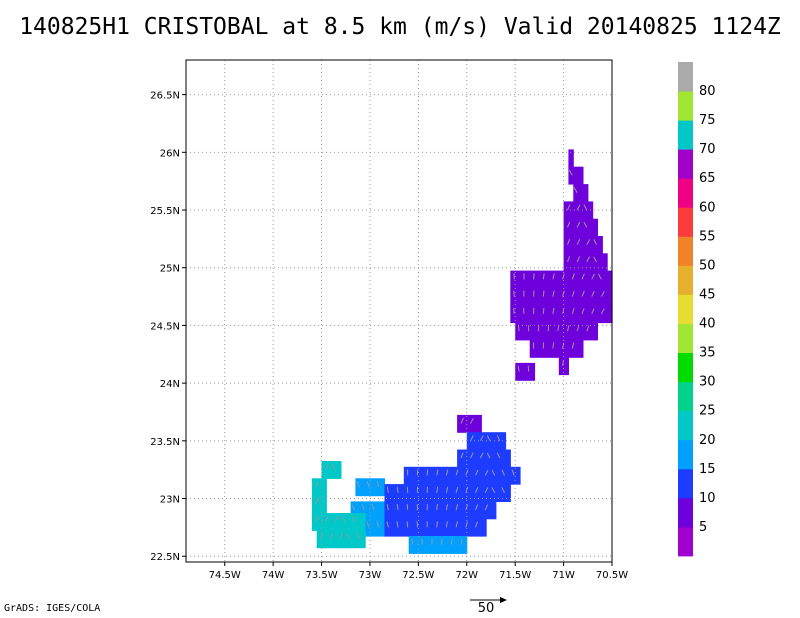 Image resolution: width=800 pixels, height=618 pixels. What do you see at coordinates (170, 269) in the screenshot?
I see `y-tick-label: 25N` at bounding box center [170, 269].